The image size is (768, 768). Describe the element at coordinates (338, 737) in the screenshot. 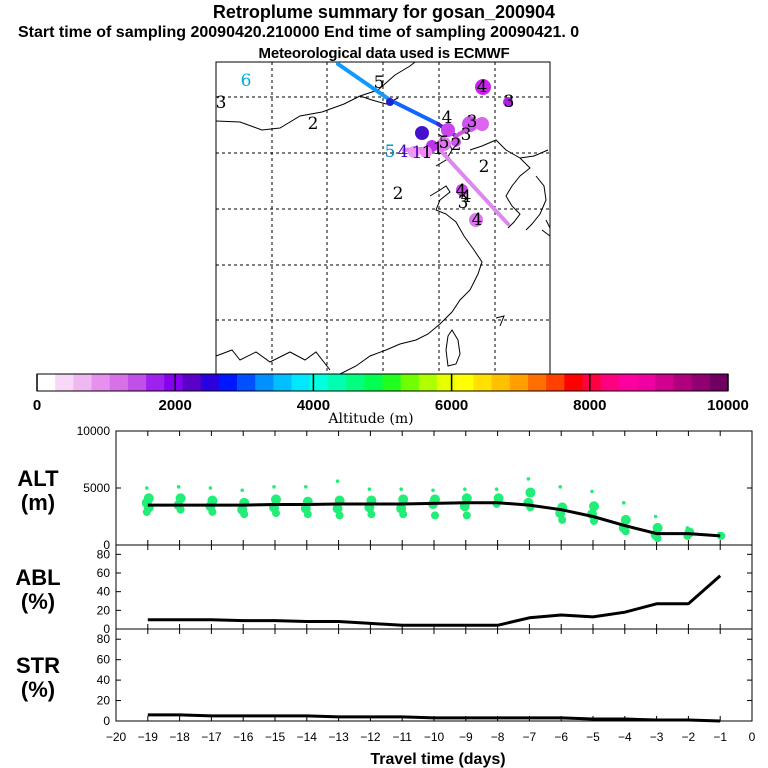

I see `x-tick-label: −13` at that location.